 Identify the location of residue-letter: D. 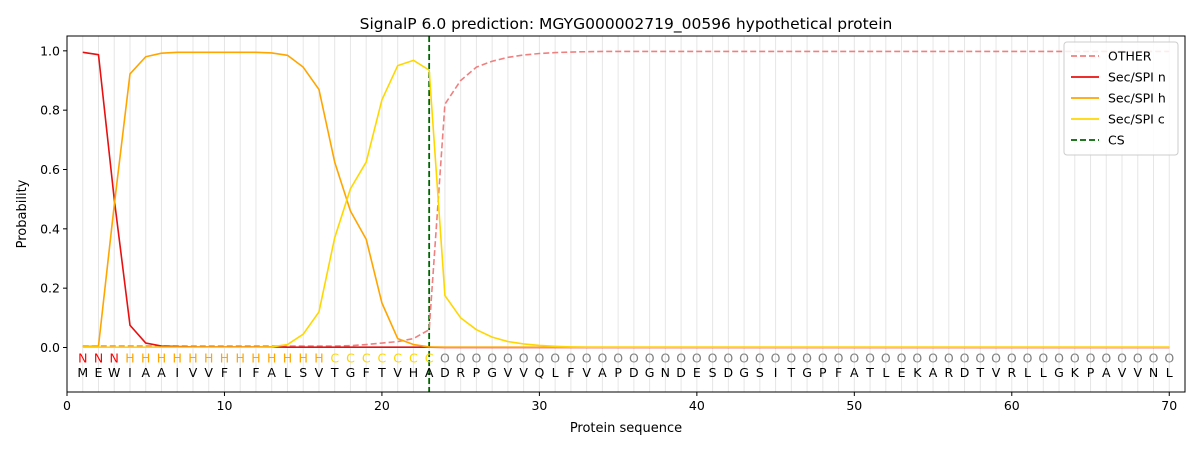
(965, 372).